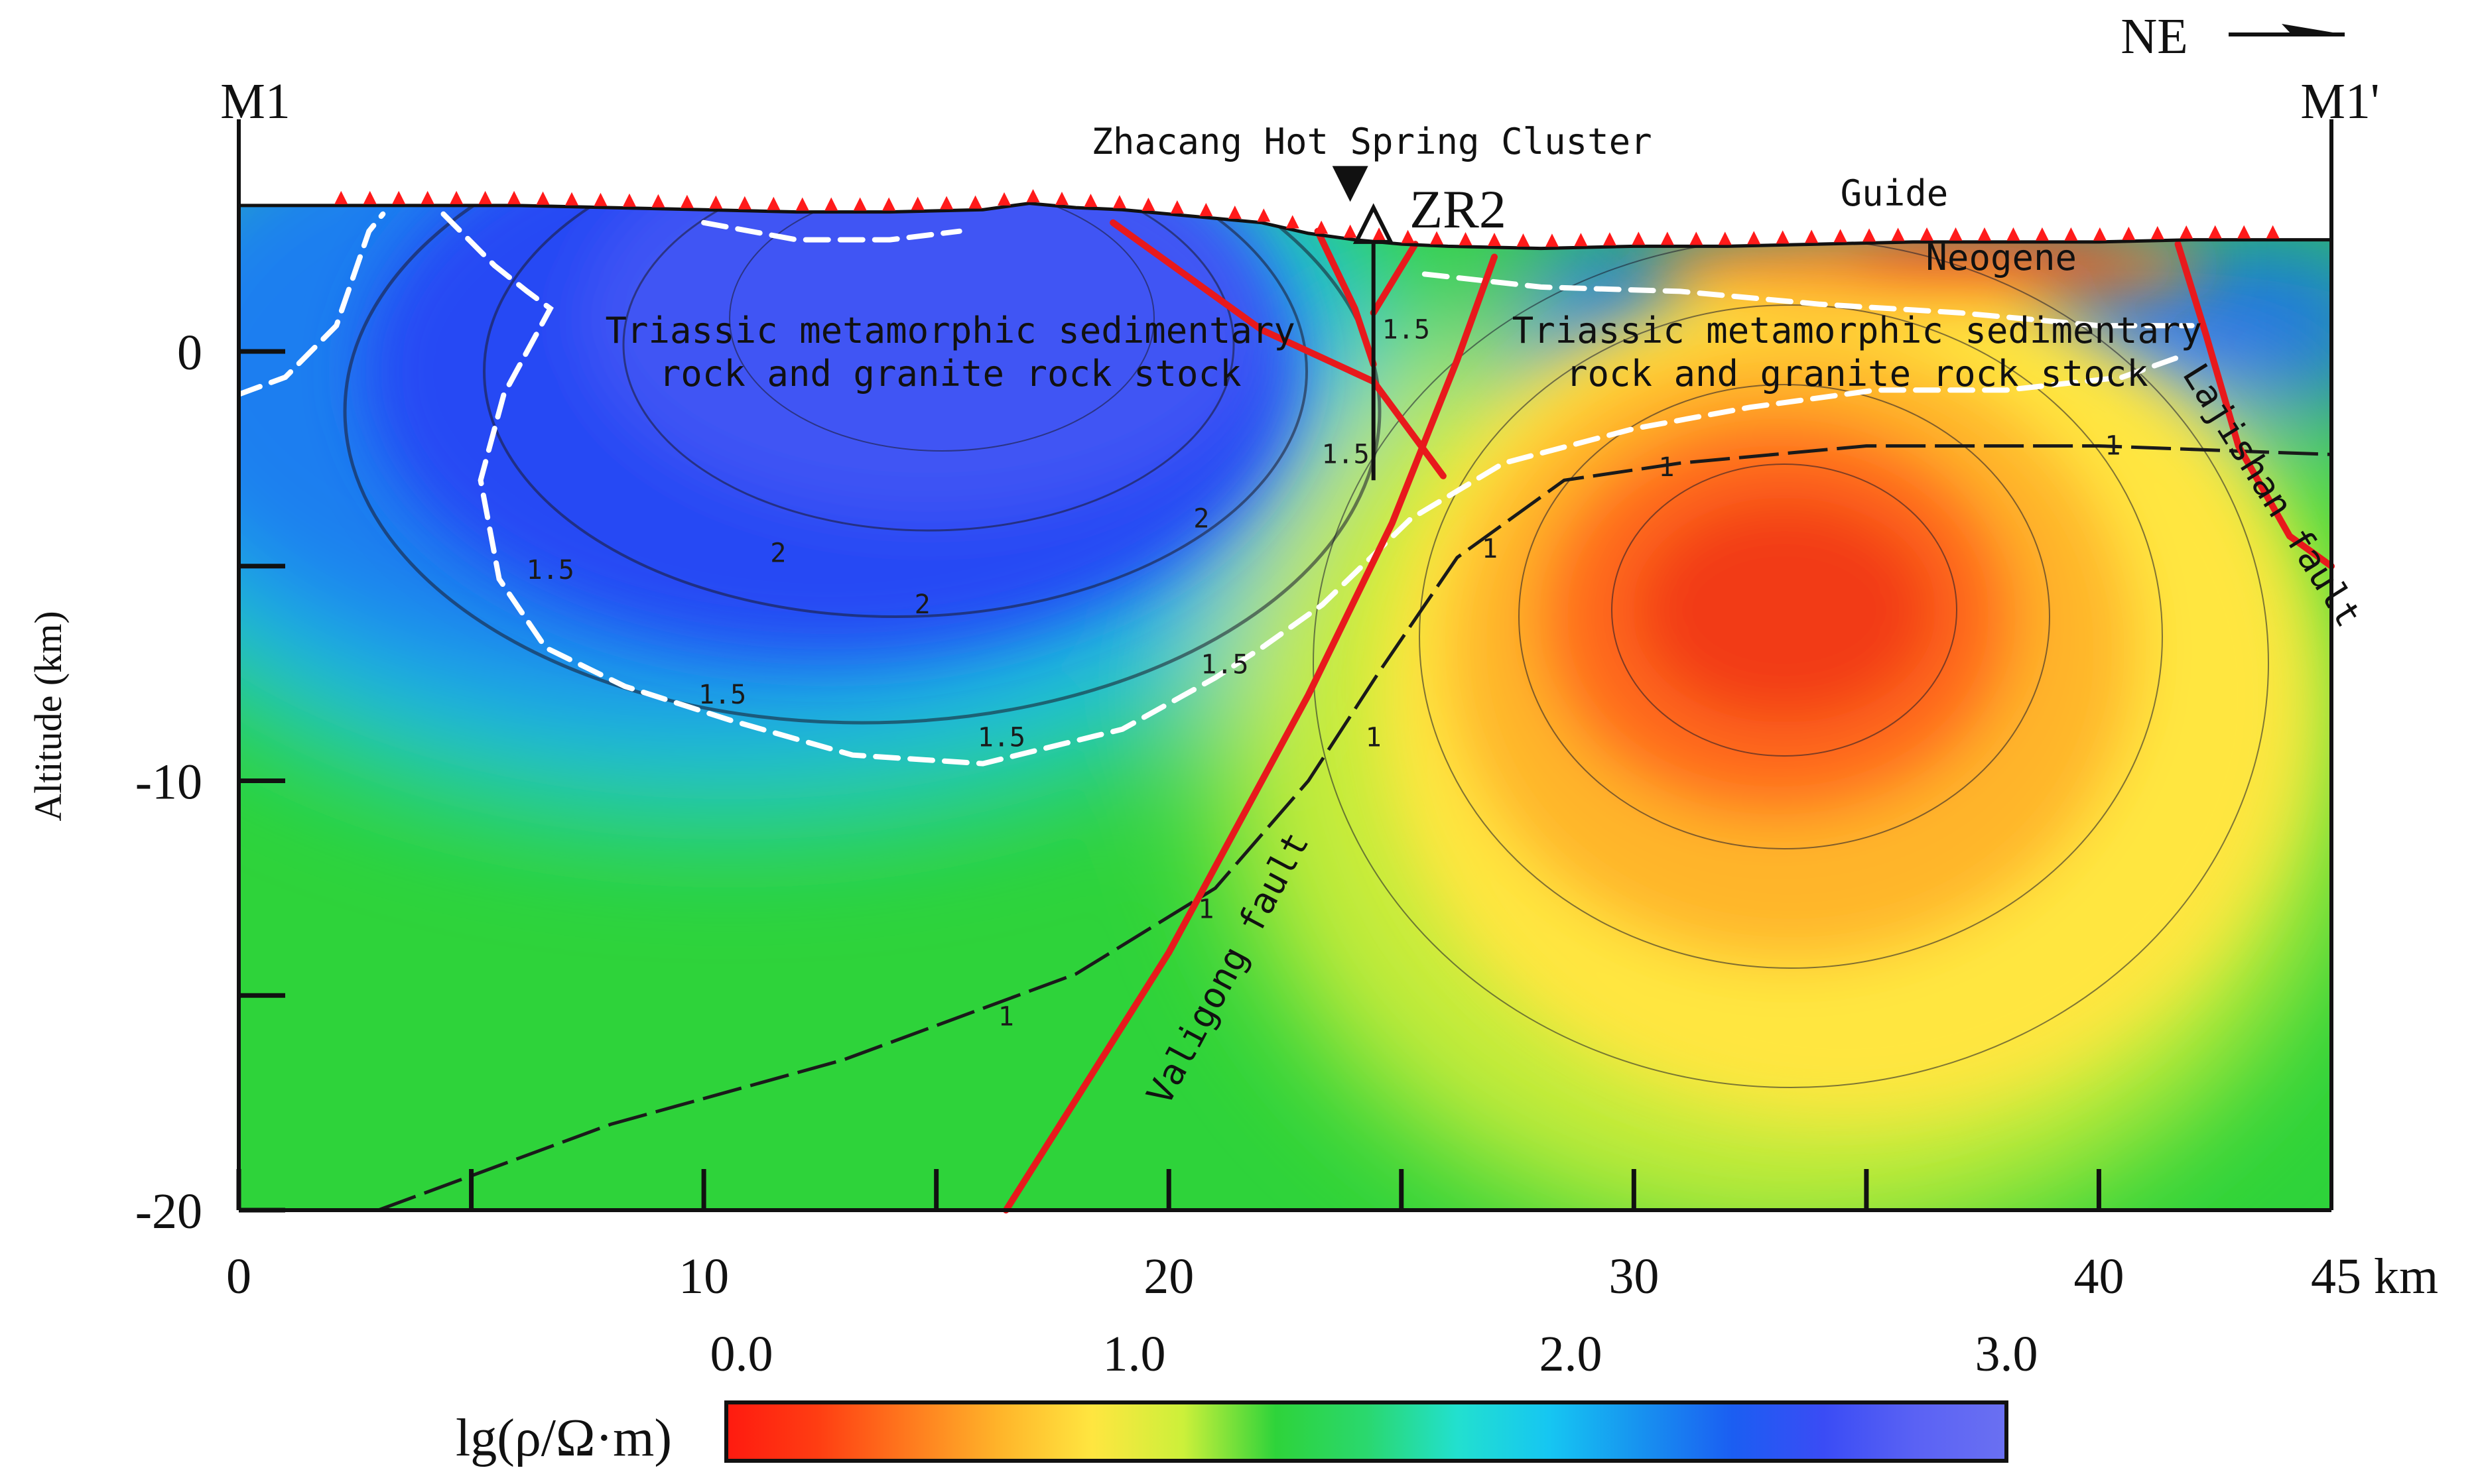 The width and height of the screenshot is (2480, 1484). What do you see at coordinates (1570, 1354) in the screenshot?
I see `colorbar-tick-label: 2.0` at bounding box center [1570, 1354].